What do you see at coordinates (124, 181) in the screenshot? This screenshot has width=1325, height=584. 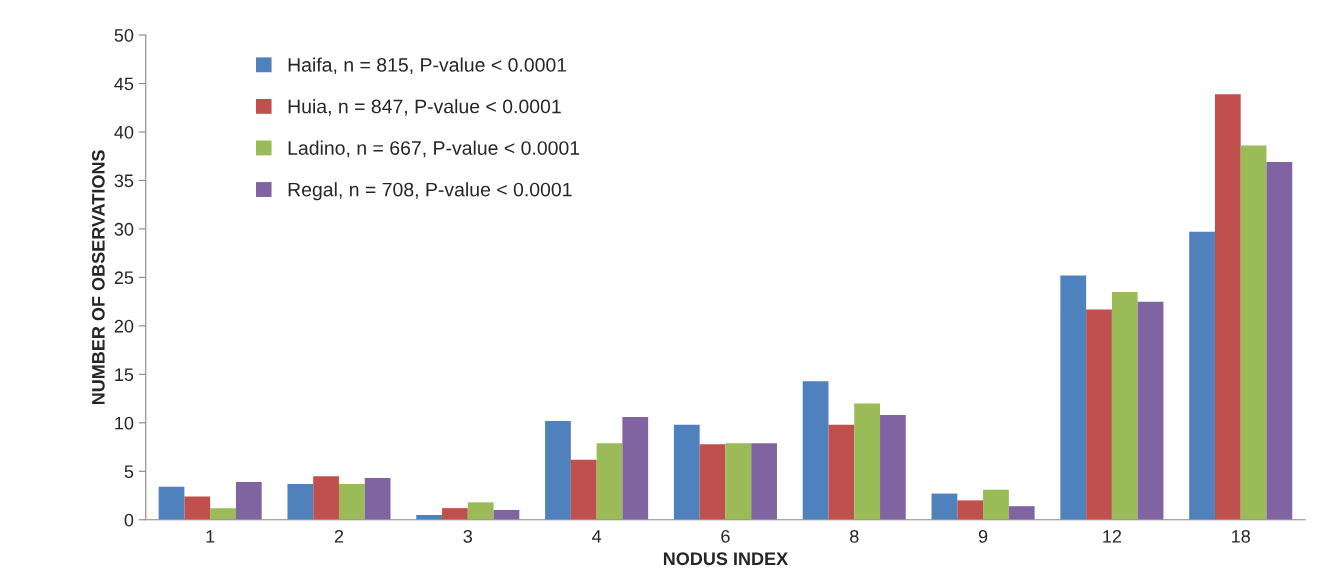 I see `y-tick-label: 35` at bounding box center [124, 181].